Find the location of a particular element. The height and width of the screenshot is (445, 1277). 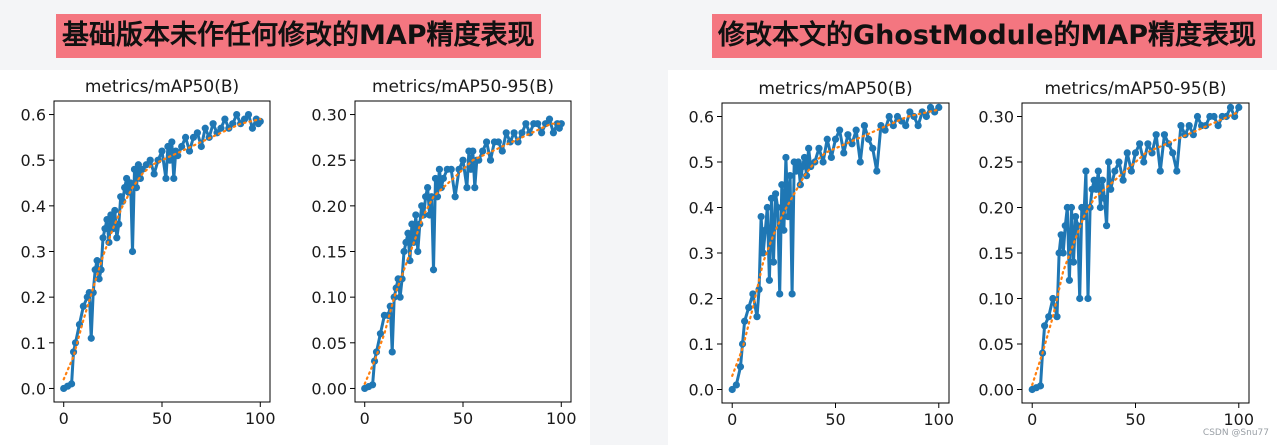

y-tick-label: 0.5 is located at coordinates (701, 162).